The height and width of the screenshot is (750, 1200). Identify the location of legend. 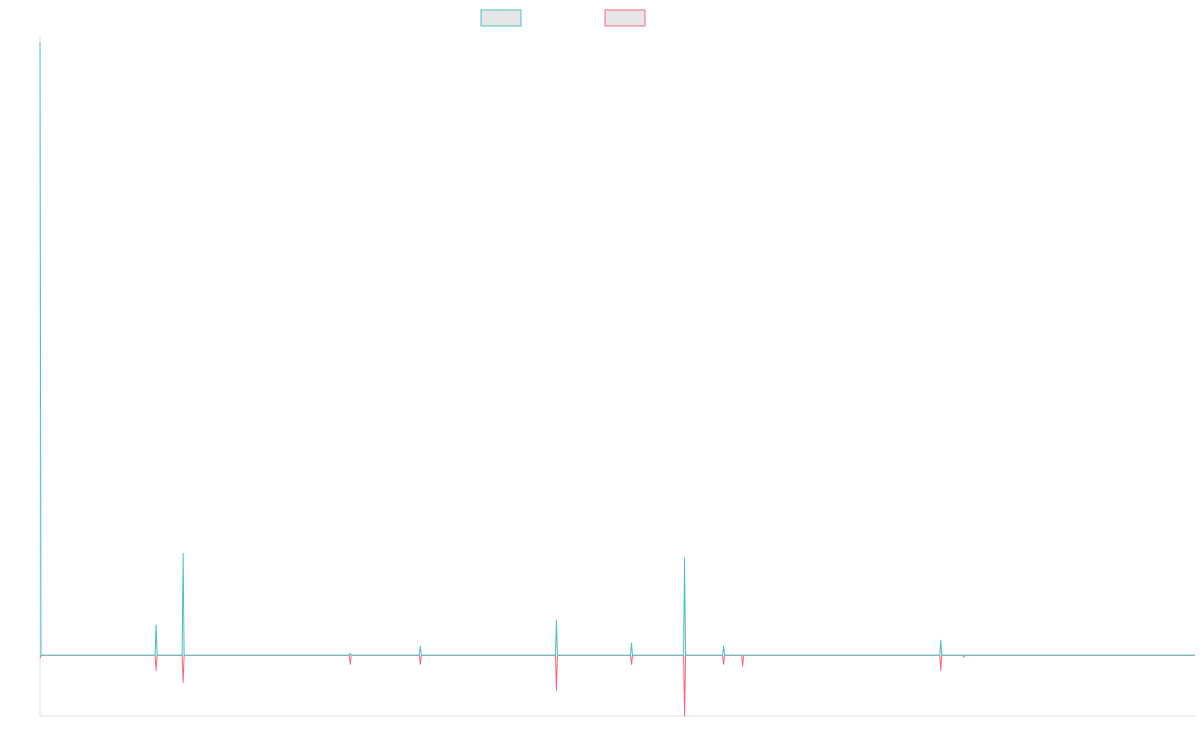
(563, 18).